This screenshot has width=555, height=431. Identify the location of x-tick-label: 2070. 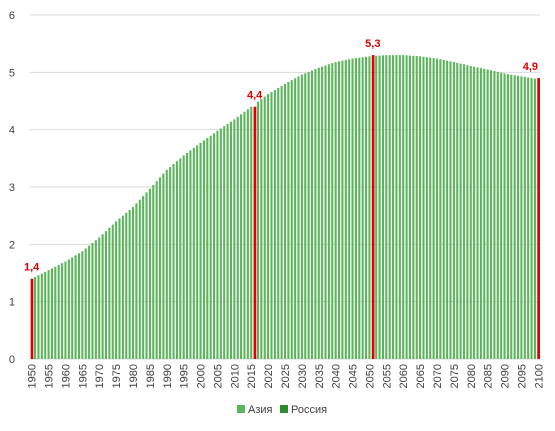
(438, 376).